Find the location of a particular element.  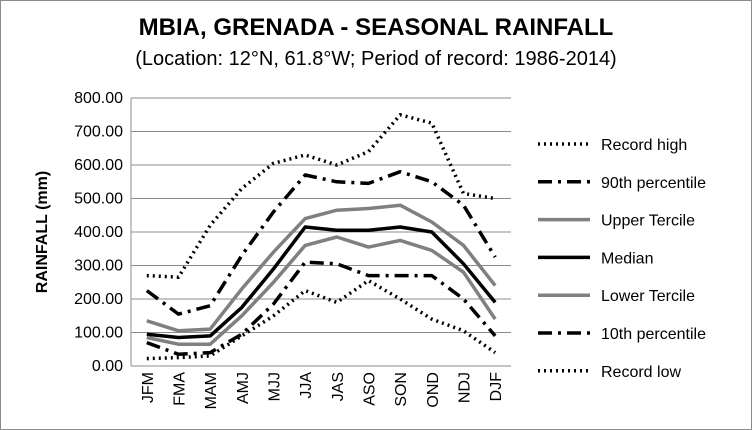

x-tick-label: OND is located at coordinates (433, 390).